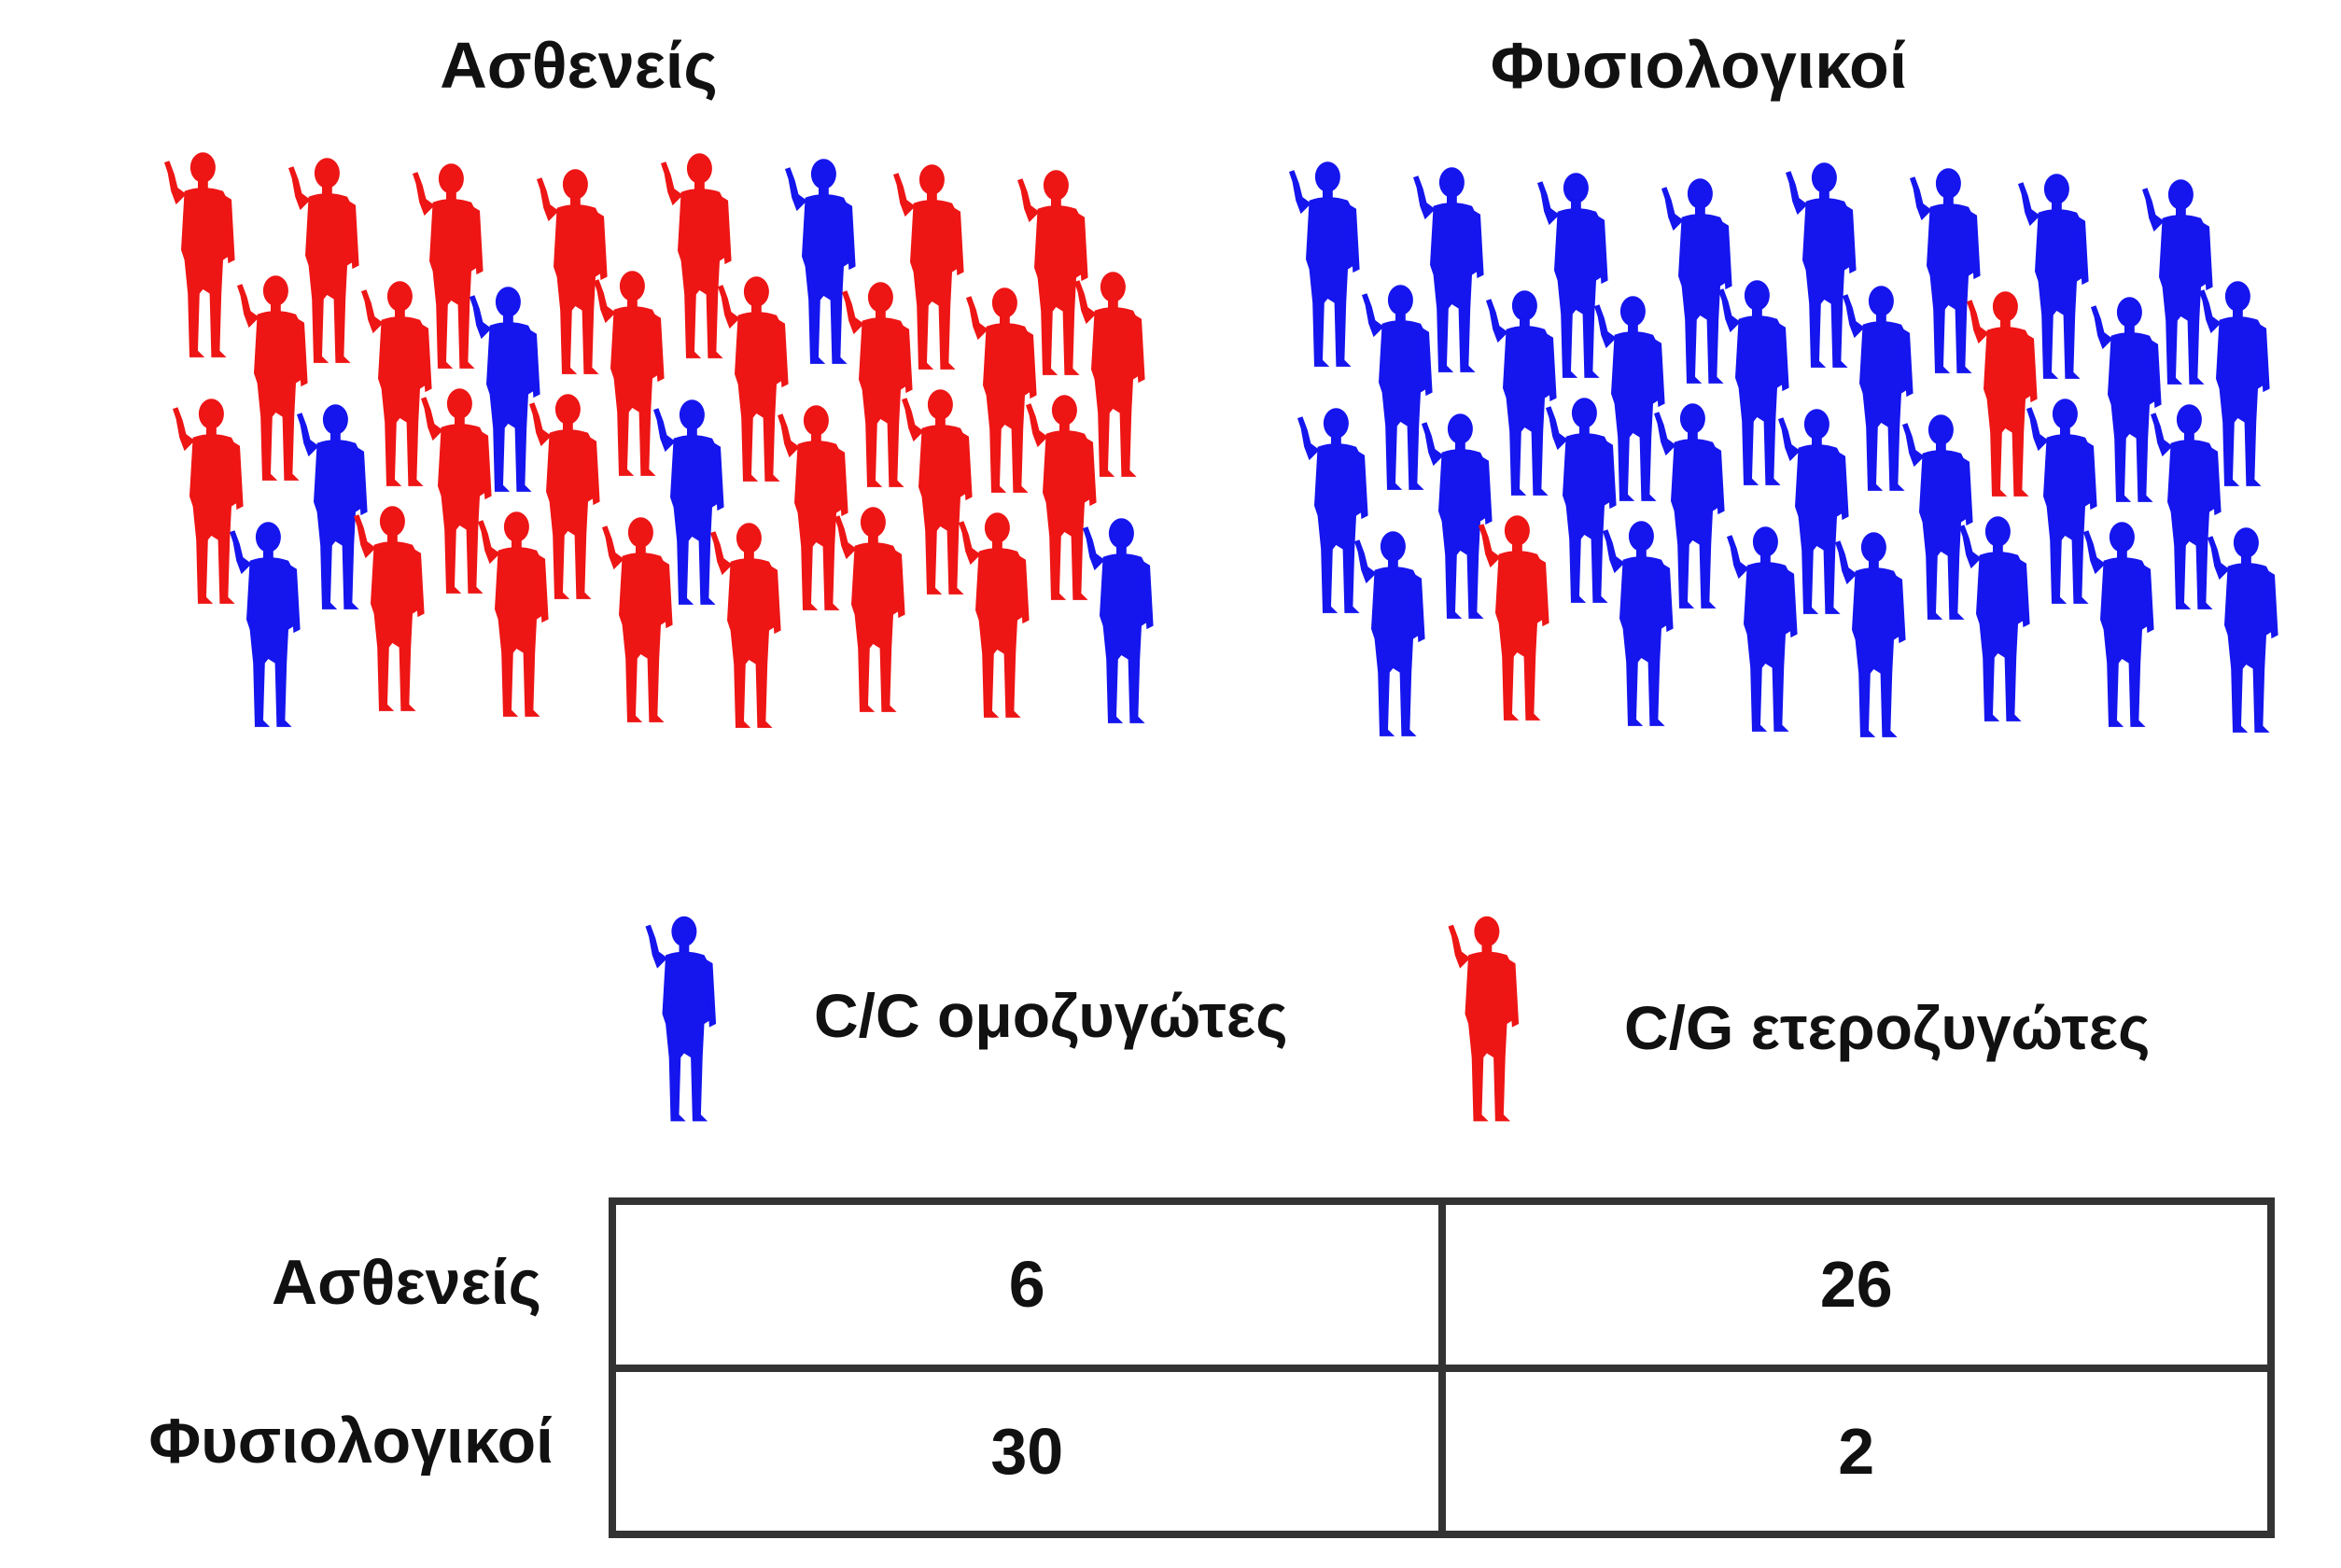  I want to click on legend-homozygous-person-icon, so click(681, 1019).